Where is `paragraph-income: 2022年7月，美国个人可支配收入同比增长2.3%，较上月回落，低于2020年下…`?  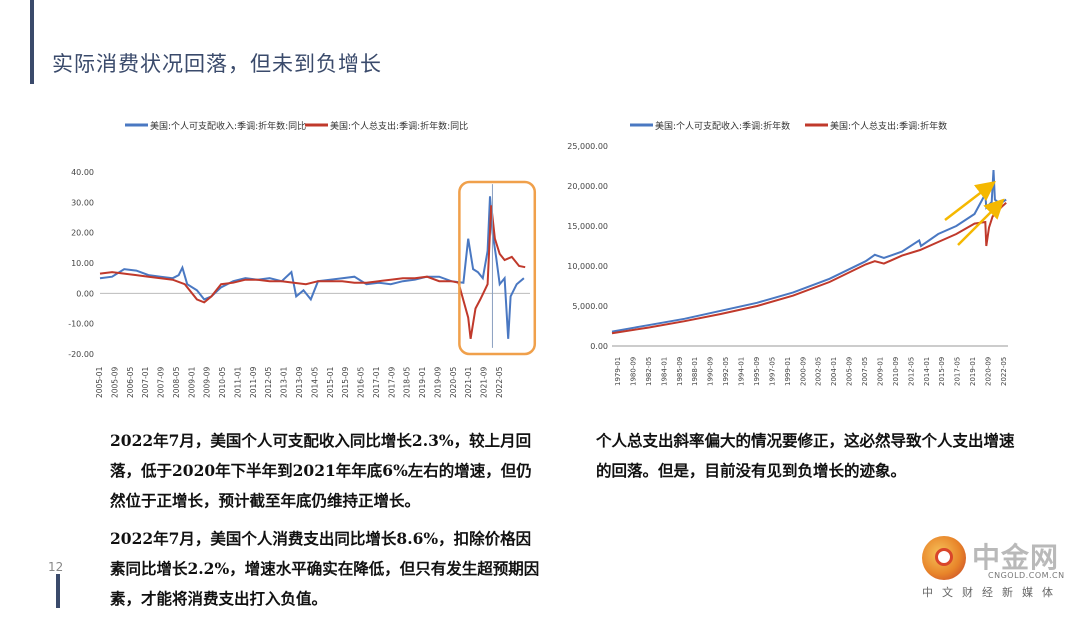 paragraph-income: 2022年7月，美国个人可支配收入同比增长2.3%，较上月回落，低于2020年下… is located at coordinates (321, 470).